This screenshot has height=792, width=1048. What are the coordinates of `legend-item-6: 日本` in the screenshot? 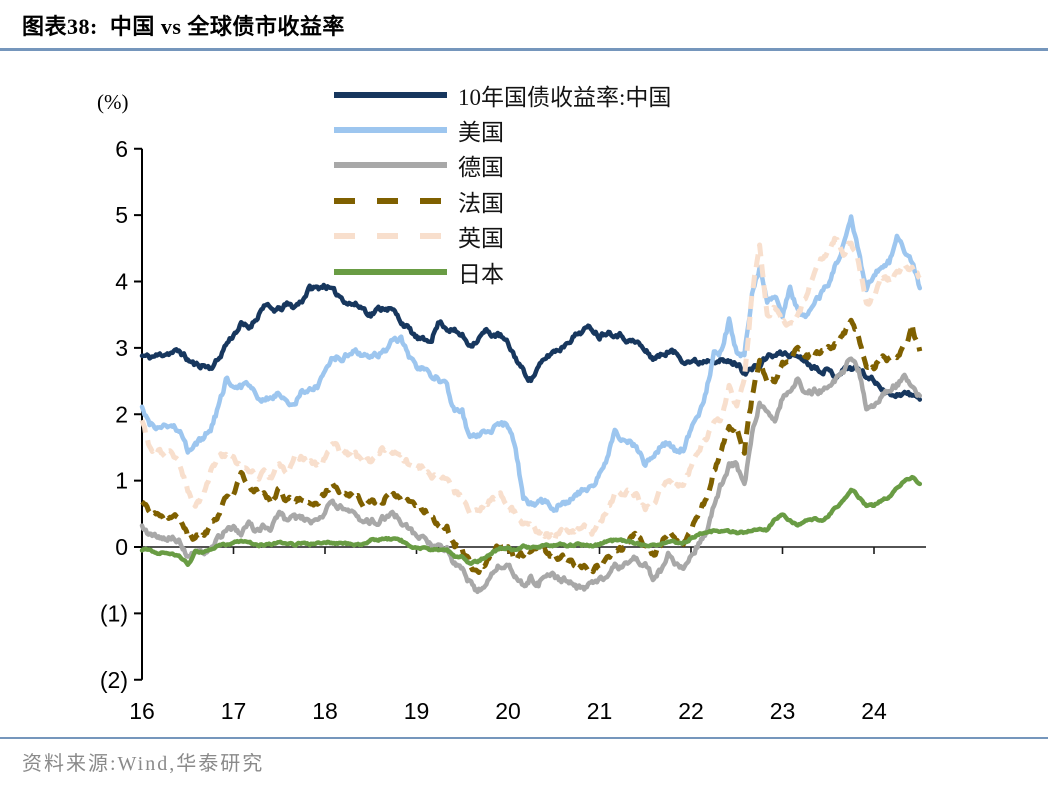 It's located at (502, 271).